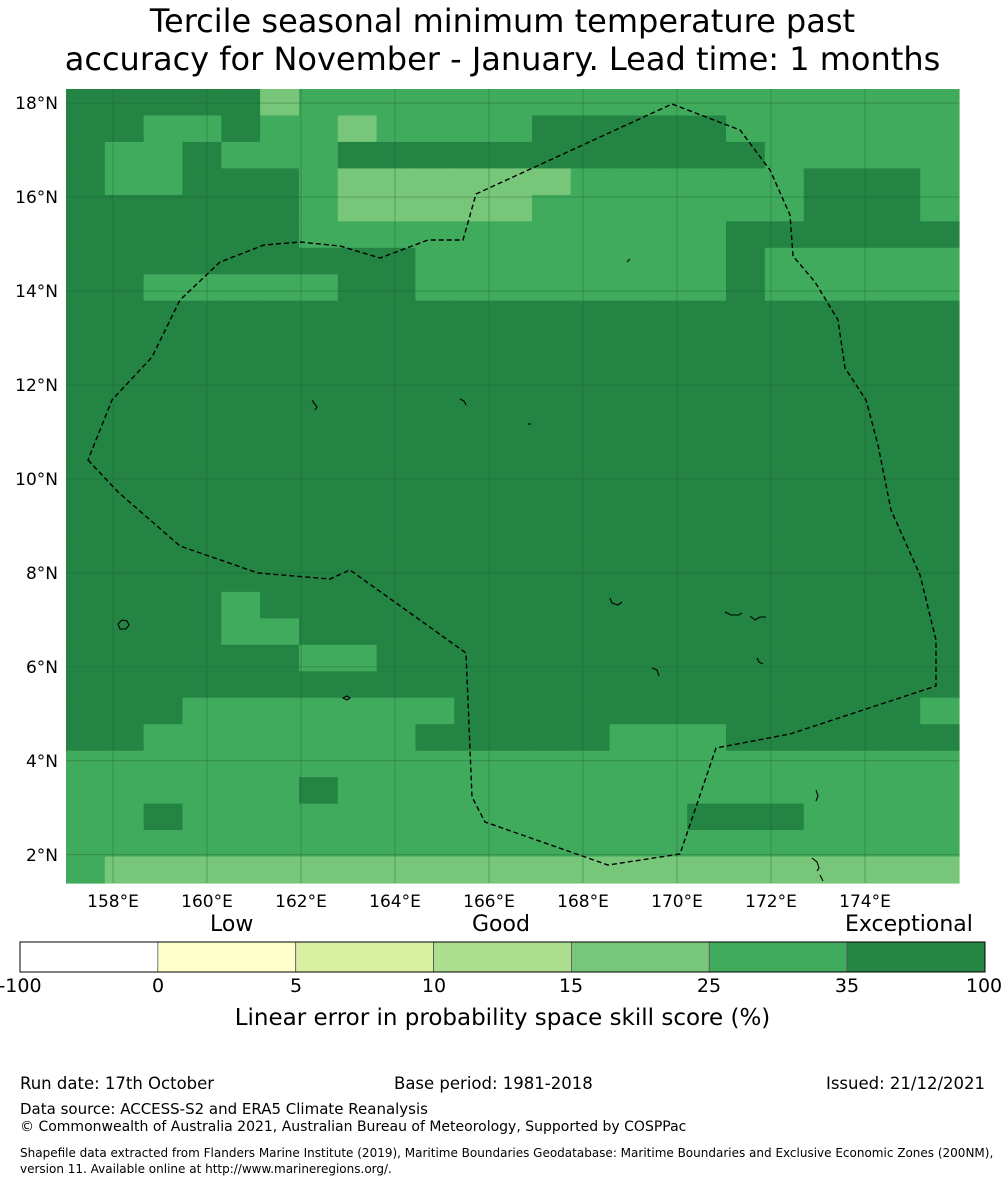  I want to click on y-tick-label: 16°N, so click(36, 198).